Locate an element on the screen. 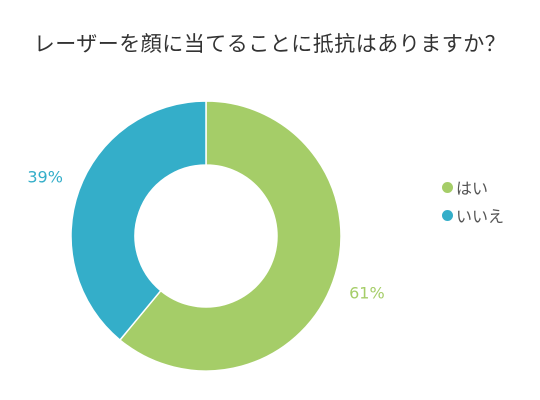 This screenshot has height=400, width=540. legend: はい いいえ is located at coordinates (473, 201).